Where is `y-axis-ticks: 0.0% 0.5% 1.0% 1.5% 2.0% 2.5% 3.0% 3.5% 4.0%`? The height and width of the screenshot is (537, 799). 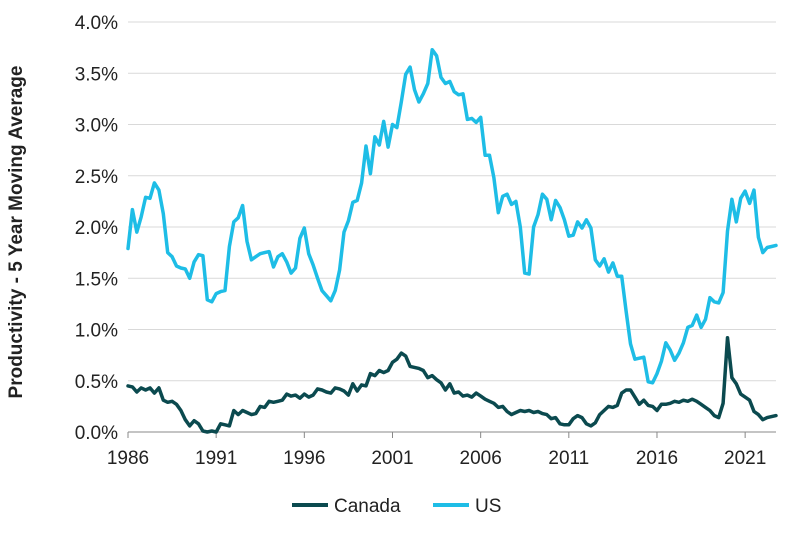 y-axis-ticks: 0.0% 0.5% 1.0% 1.5% 2.0% 2.5% 3.0% 3.5% 4.0% is located at coordinates (96, 228).